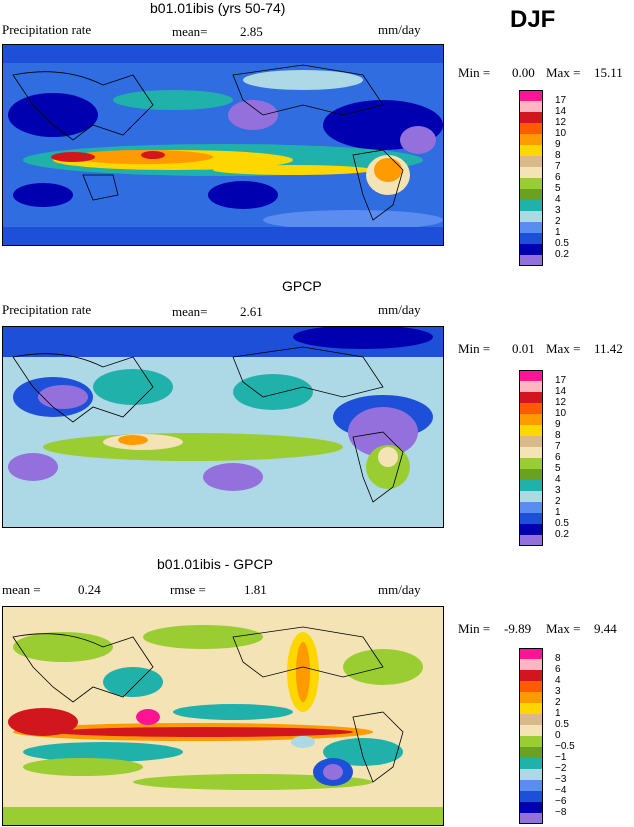  Describe the element at coordinates (399, 309) in the screenshot. I see `panel2-units: mm/day` at that location.